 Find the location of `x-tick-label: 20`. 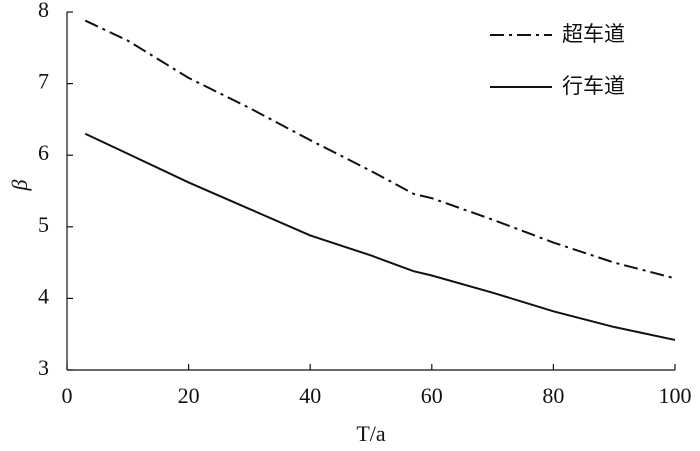

x-tick-label: 20 is located at coordinates (189, 395).